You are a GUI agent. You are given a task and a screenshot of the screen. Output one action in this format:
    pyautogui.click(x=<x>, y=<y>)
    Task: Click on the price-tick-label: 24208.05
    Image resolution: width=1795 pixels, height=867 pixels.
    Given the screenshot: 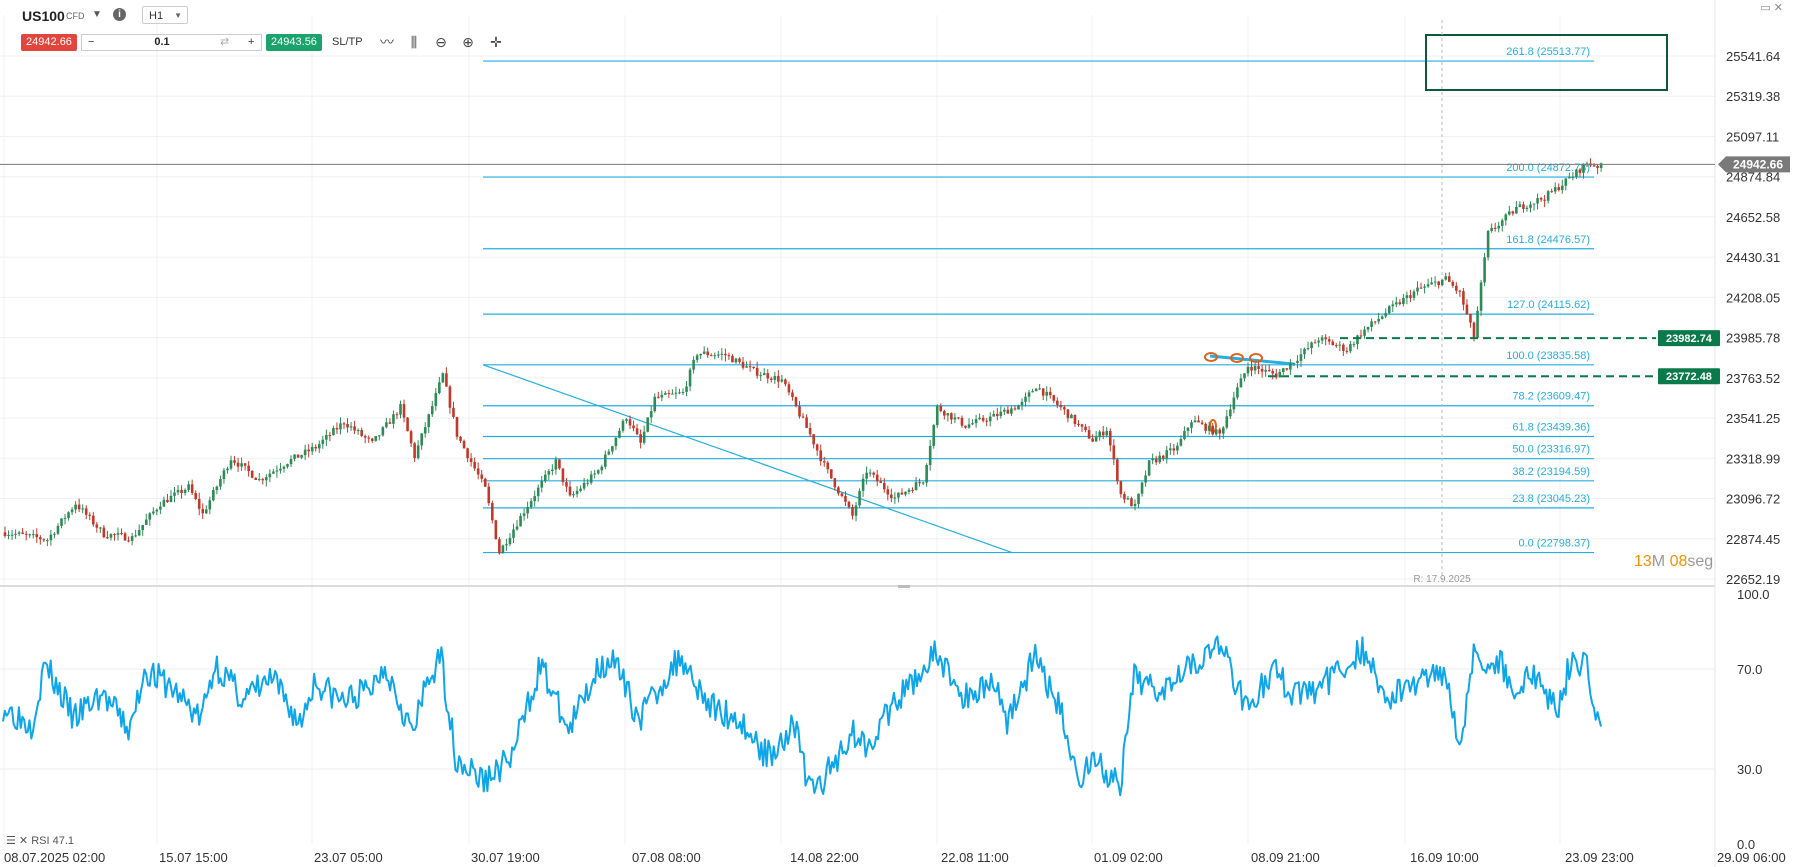 What is the action you would take?
    pyautogui.click(x=1753, y=297)
    